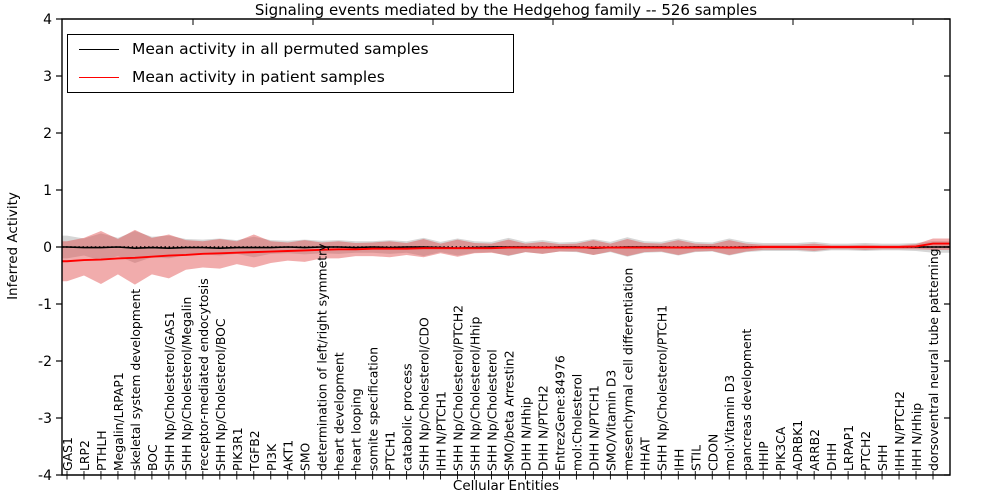 The width and height of the screenshot is (1000, 500). I want to click on y-tick-label: 3, so click(47, 77).